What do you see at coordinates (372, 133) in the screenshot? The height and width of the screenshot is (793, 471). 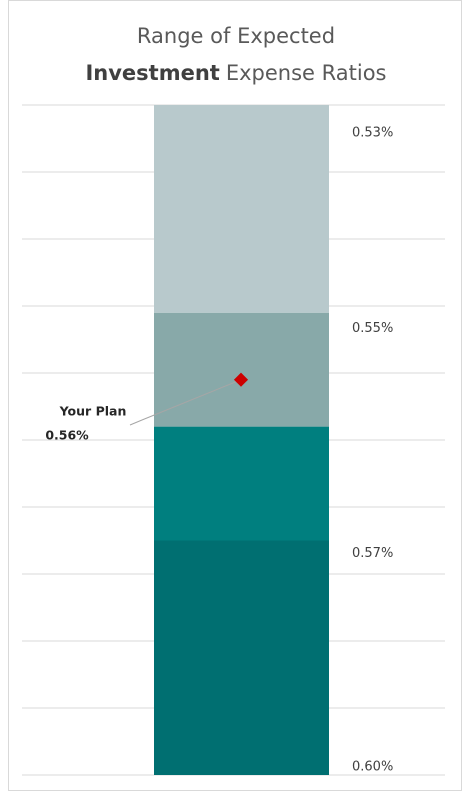 I see `boundary-label: 0.53%` at bounding box center [372, 133].